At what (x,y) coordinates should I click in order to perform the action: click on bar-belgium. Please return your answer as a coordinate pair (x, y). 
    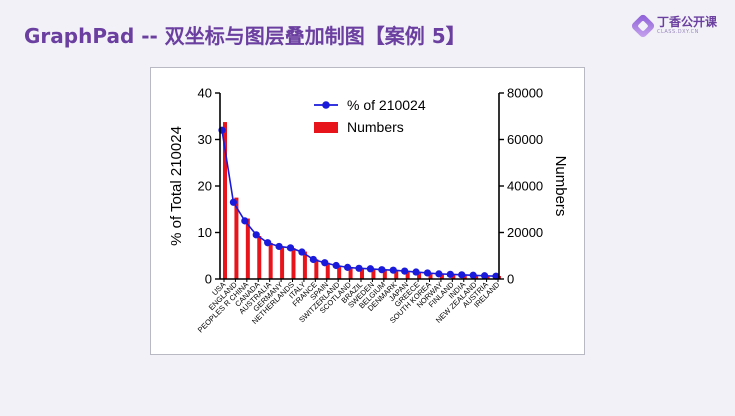
    Looking at the image, I should click on (384, 274).